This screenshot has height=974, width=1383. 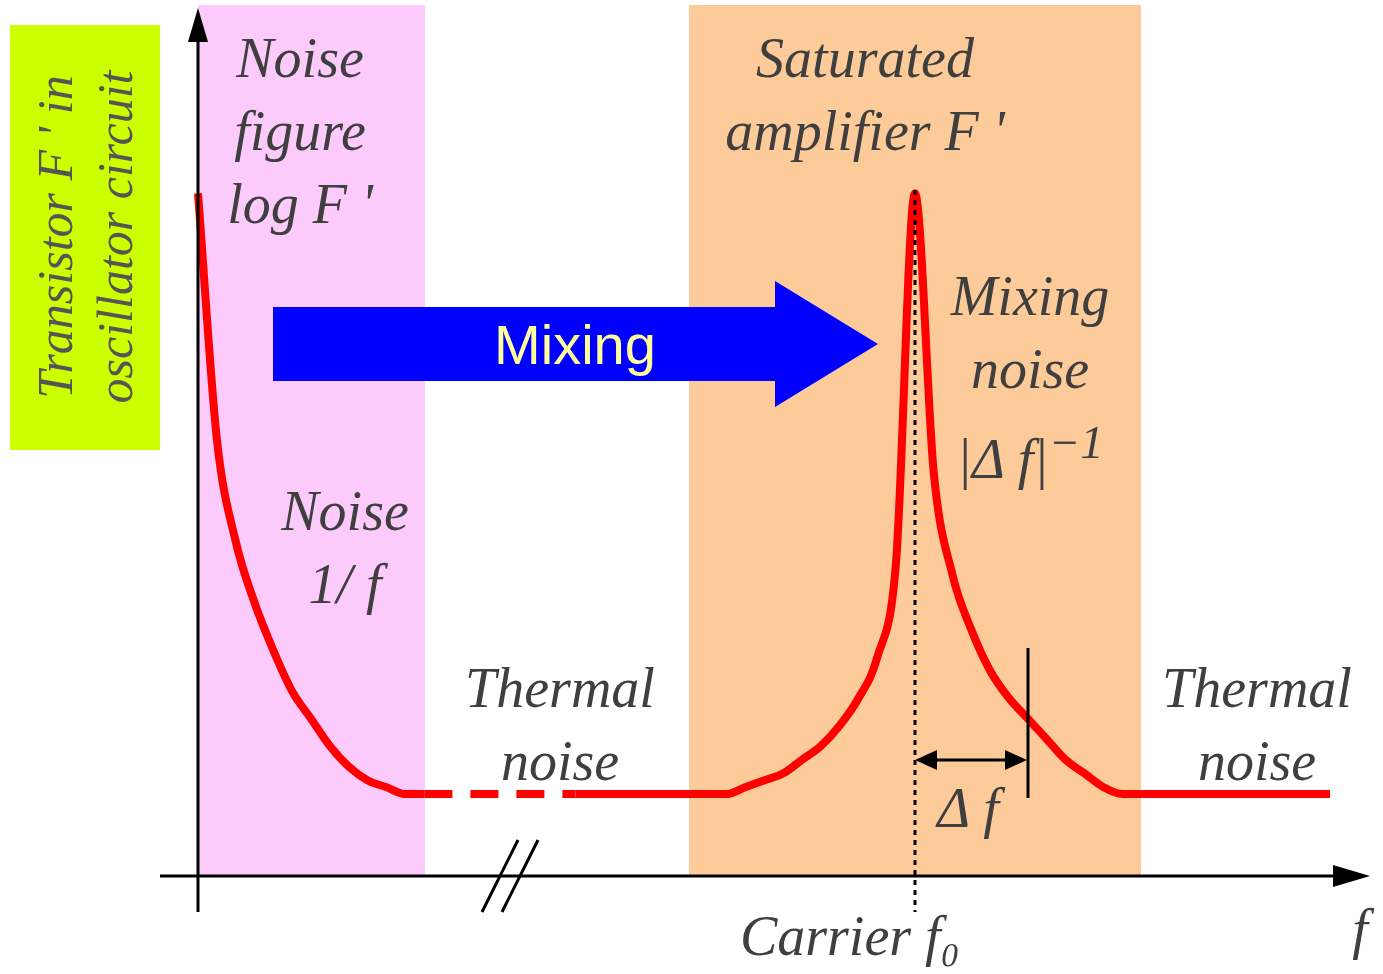 What do you see at coordinates (575, 345) in the screenshot?
I see `annotation: Mixing` at bounding box center [575, 345].